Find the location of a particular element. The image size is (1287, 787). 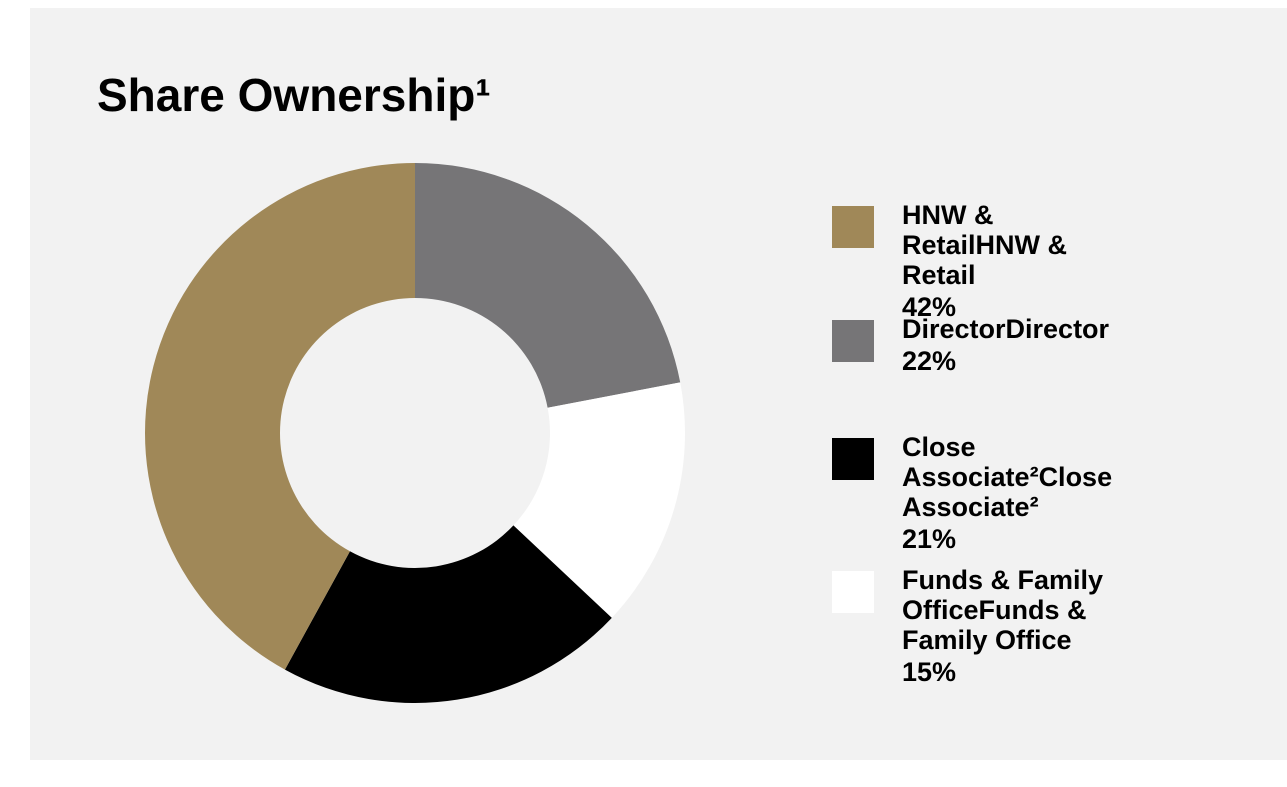

legend-name: Close Associate² is located at coordinates (970, 462).